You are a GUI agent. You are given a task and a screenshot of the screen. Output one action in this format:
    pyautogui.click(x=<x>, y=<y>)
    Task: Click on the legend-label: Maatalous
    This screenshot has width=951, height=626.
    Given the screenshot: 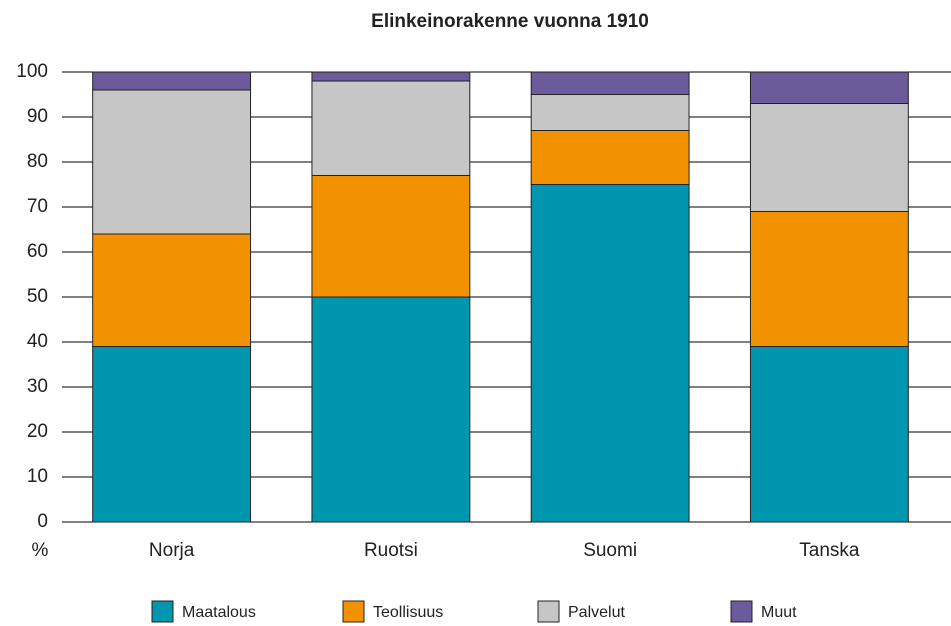 What is the action you would take?
    pyautogui.click(x=219, y=612)
    